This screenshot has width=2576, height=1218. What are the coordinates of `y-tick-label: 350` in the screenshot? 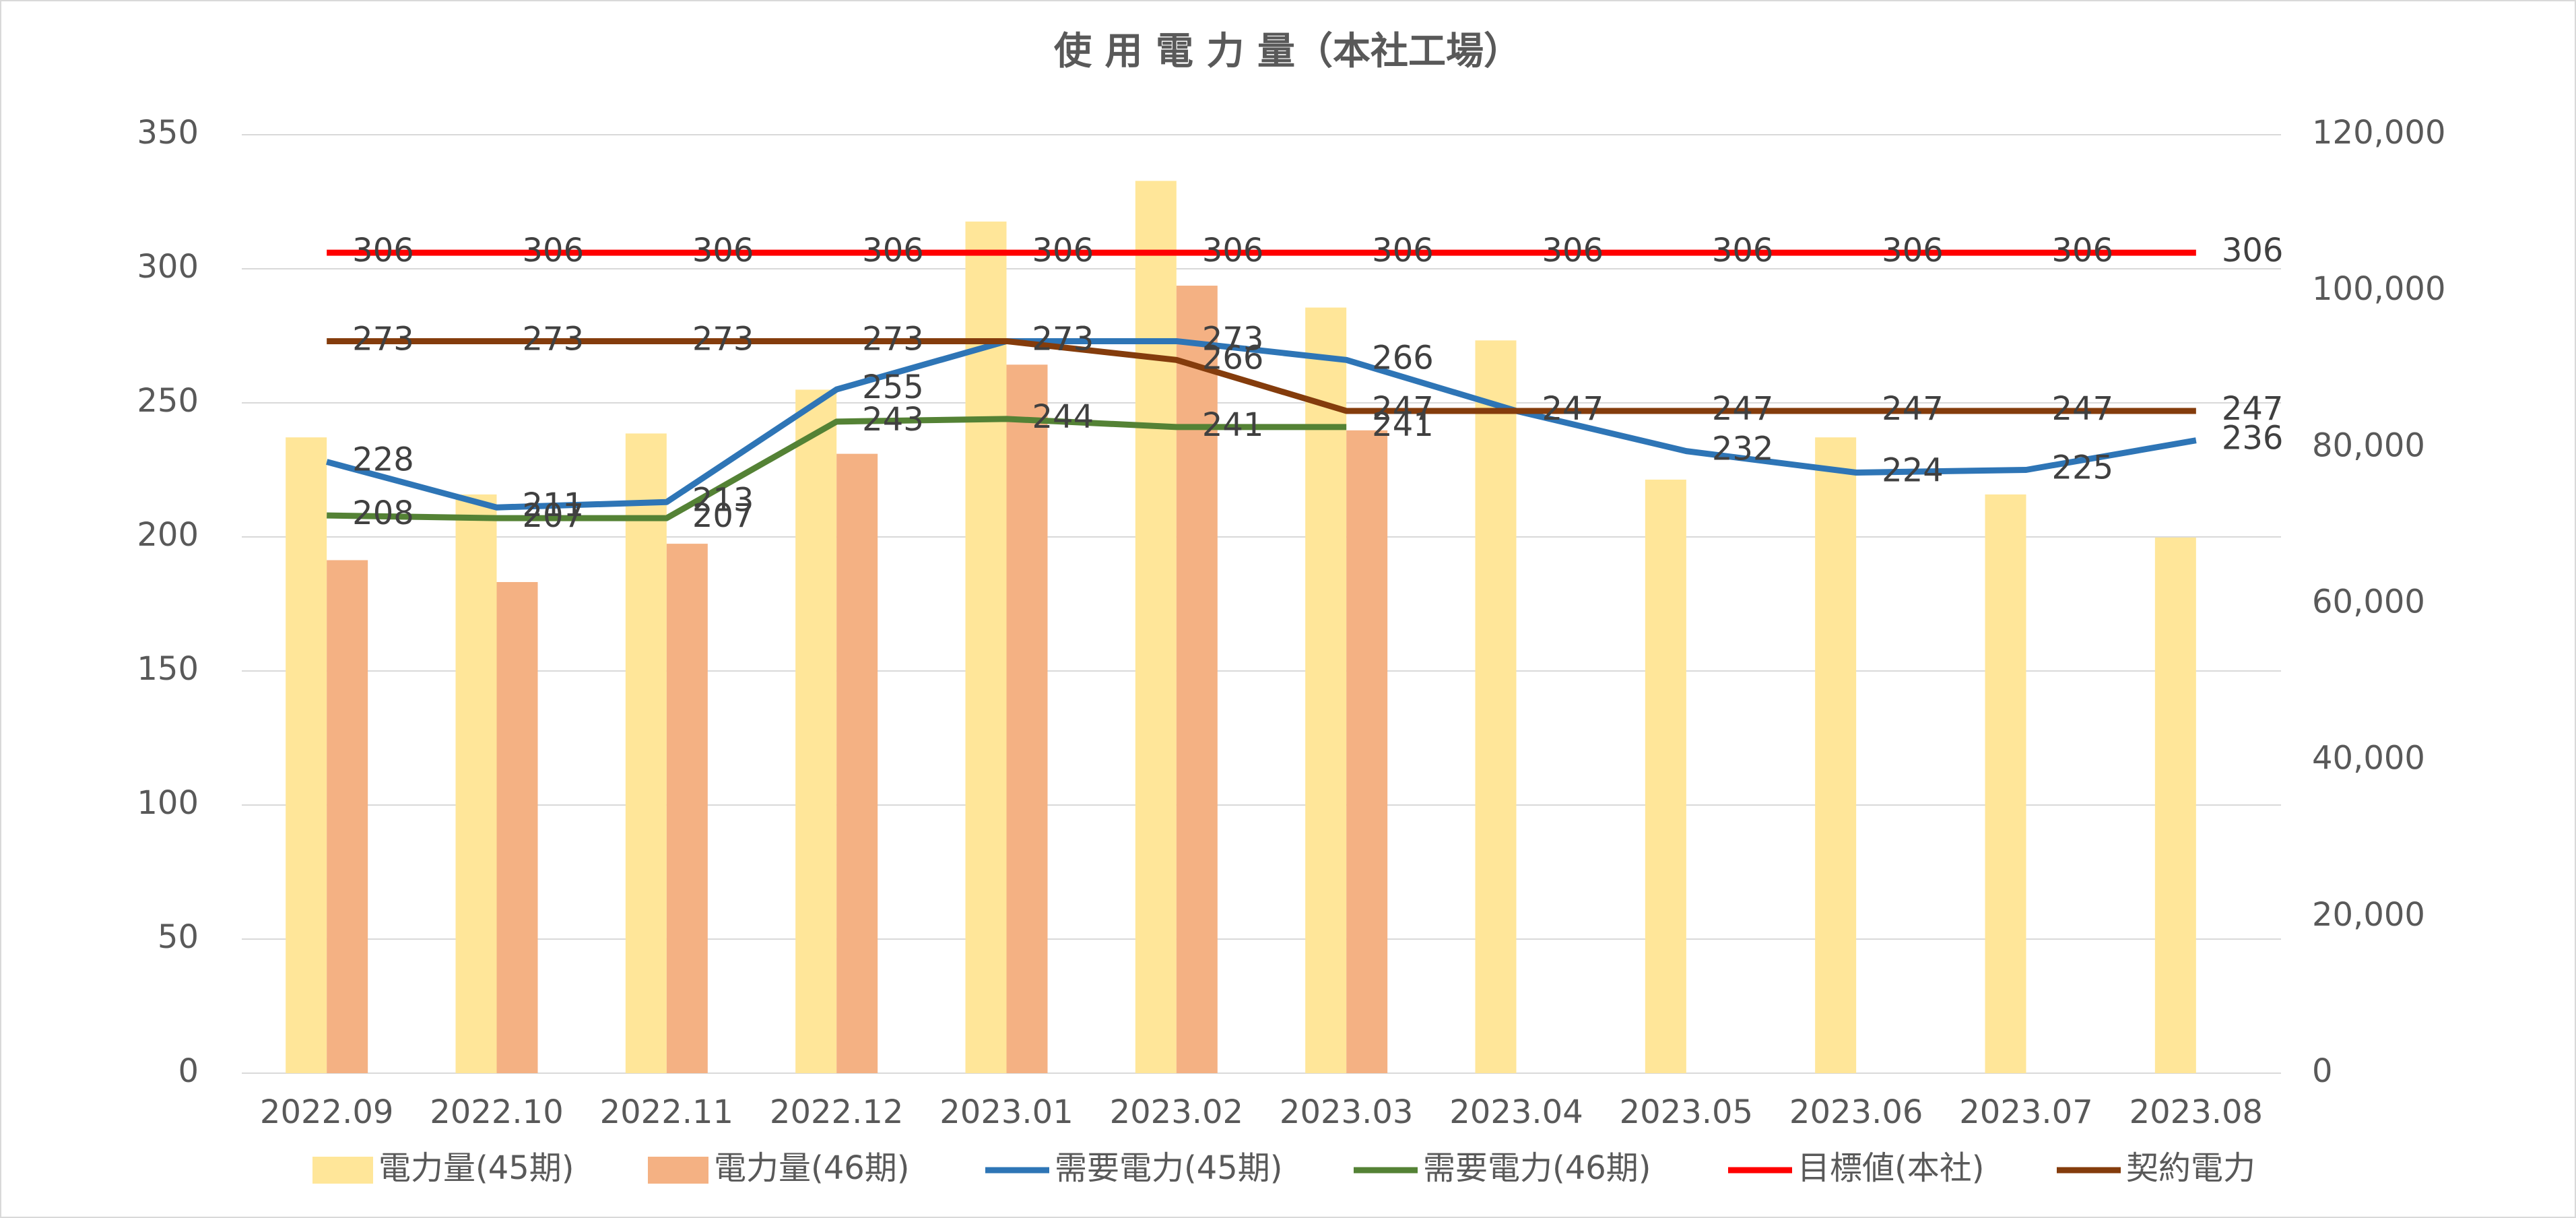 It's located at (168, 133).